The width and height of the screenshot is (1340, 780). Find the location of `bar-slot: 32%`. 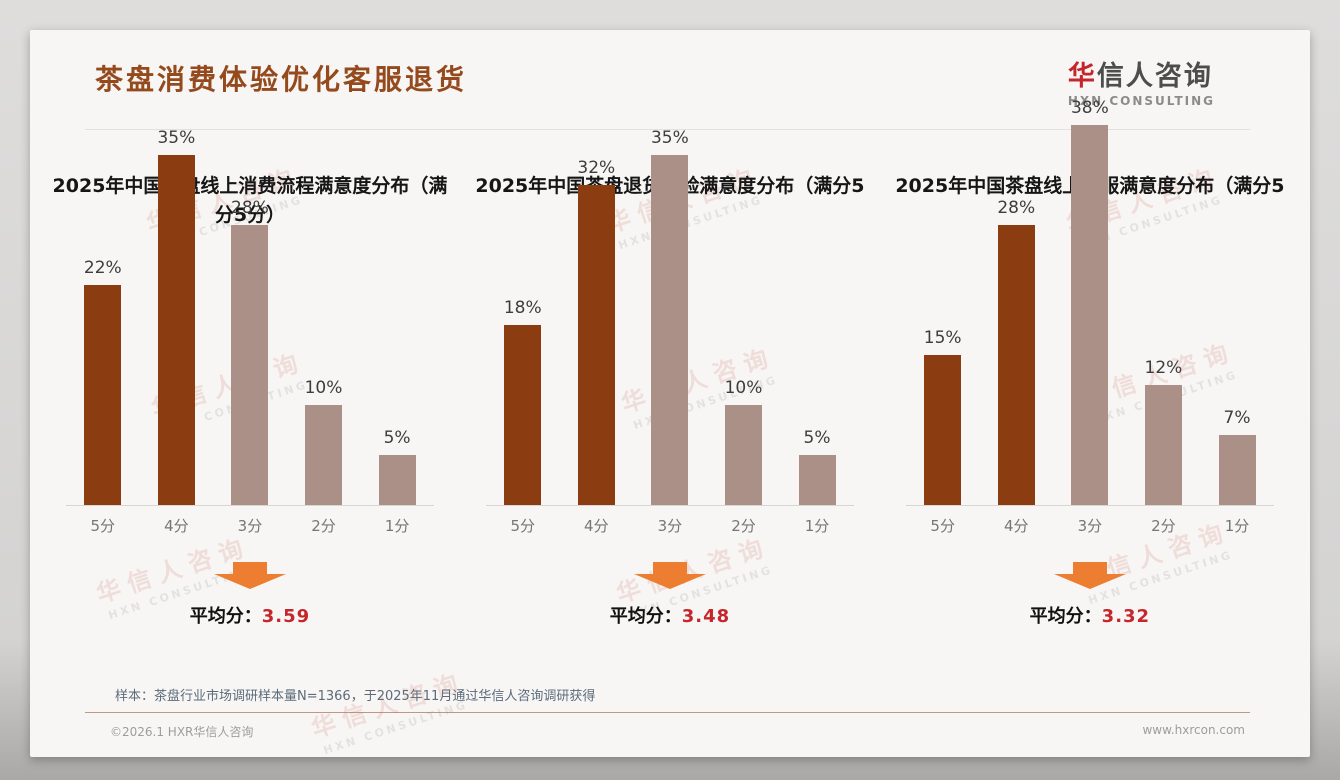

bar-slot: 32% is located at coordinates (596, 331).